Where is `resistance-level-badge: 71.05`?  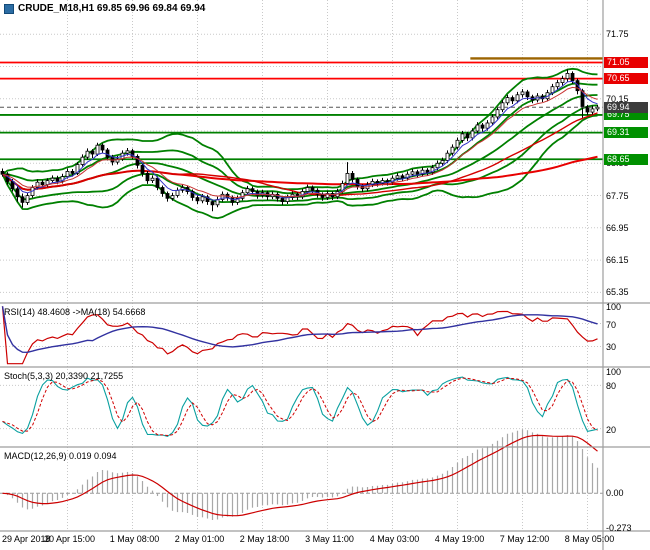 resistance-level-badge: 71.05 is located at coordinates (626, 62).